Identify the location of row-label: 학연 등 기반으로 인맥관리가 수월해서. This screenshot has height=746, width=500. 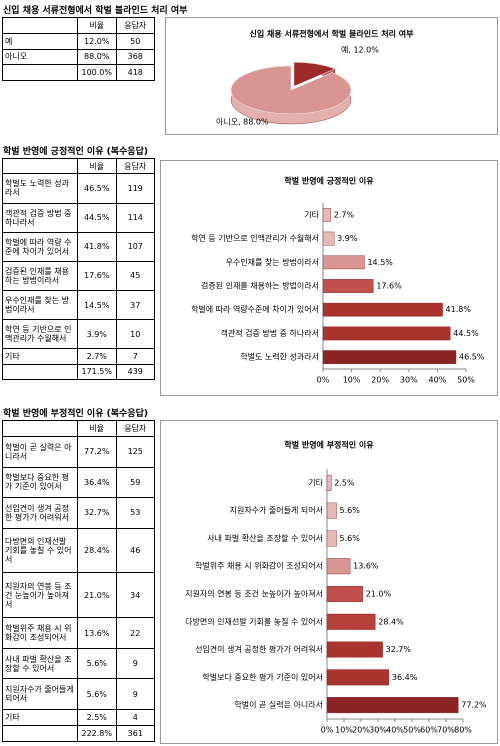
(40, 334).